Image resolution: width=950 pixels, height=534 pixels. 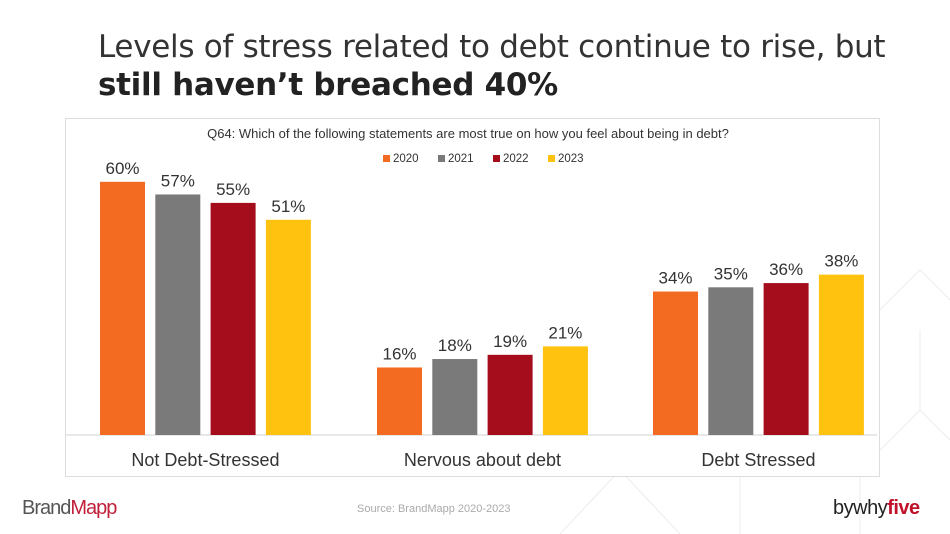 What do you see at coordinates (786, 269) in the screenshot?
I see `data-label-2022-2: 36%` at bounding box center [786, 269].